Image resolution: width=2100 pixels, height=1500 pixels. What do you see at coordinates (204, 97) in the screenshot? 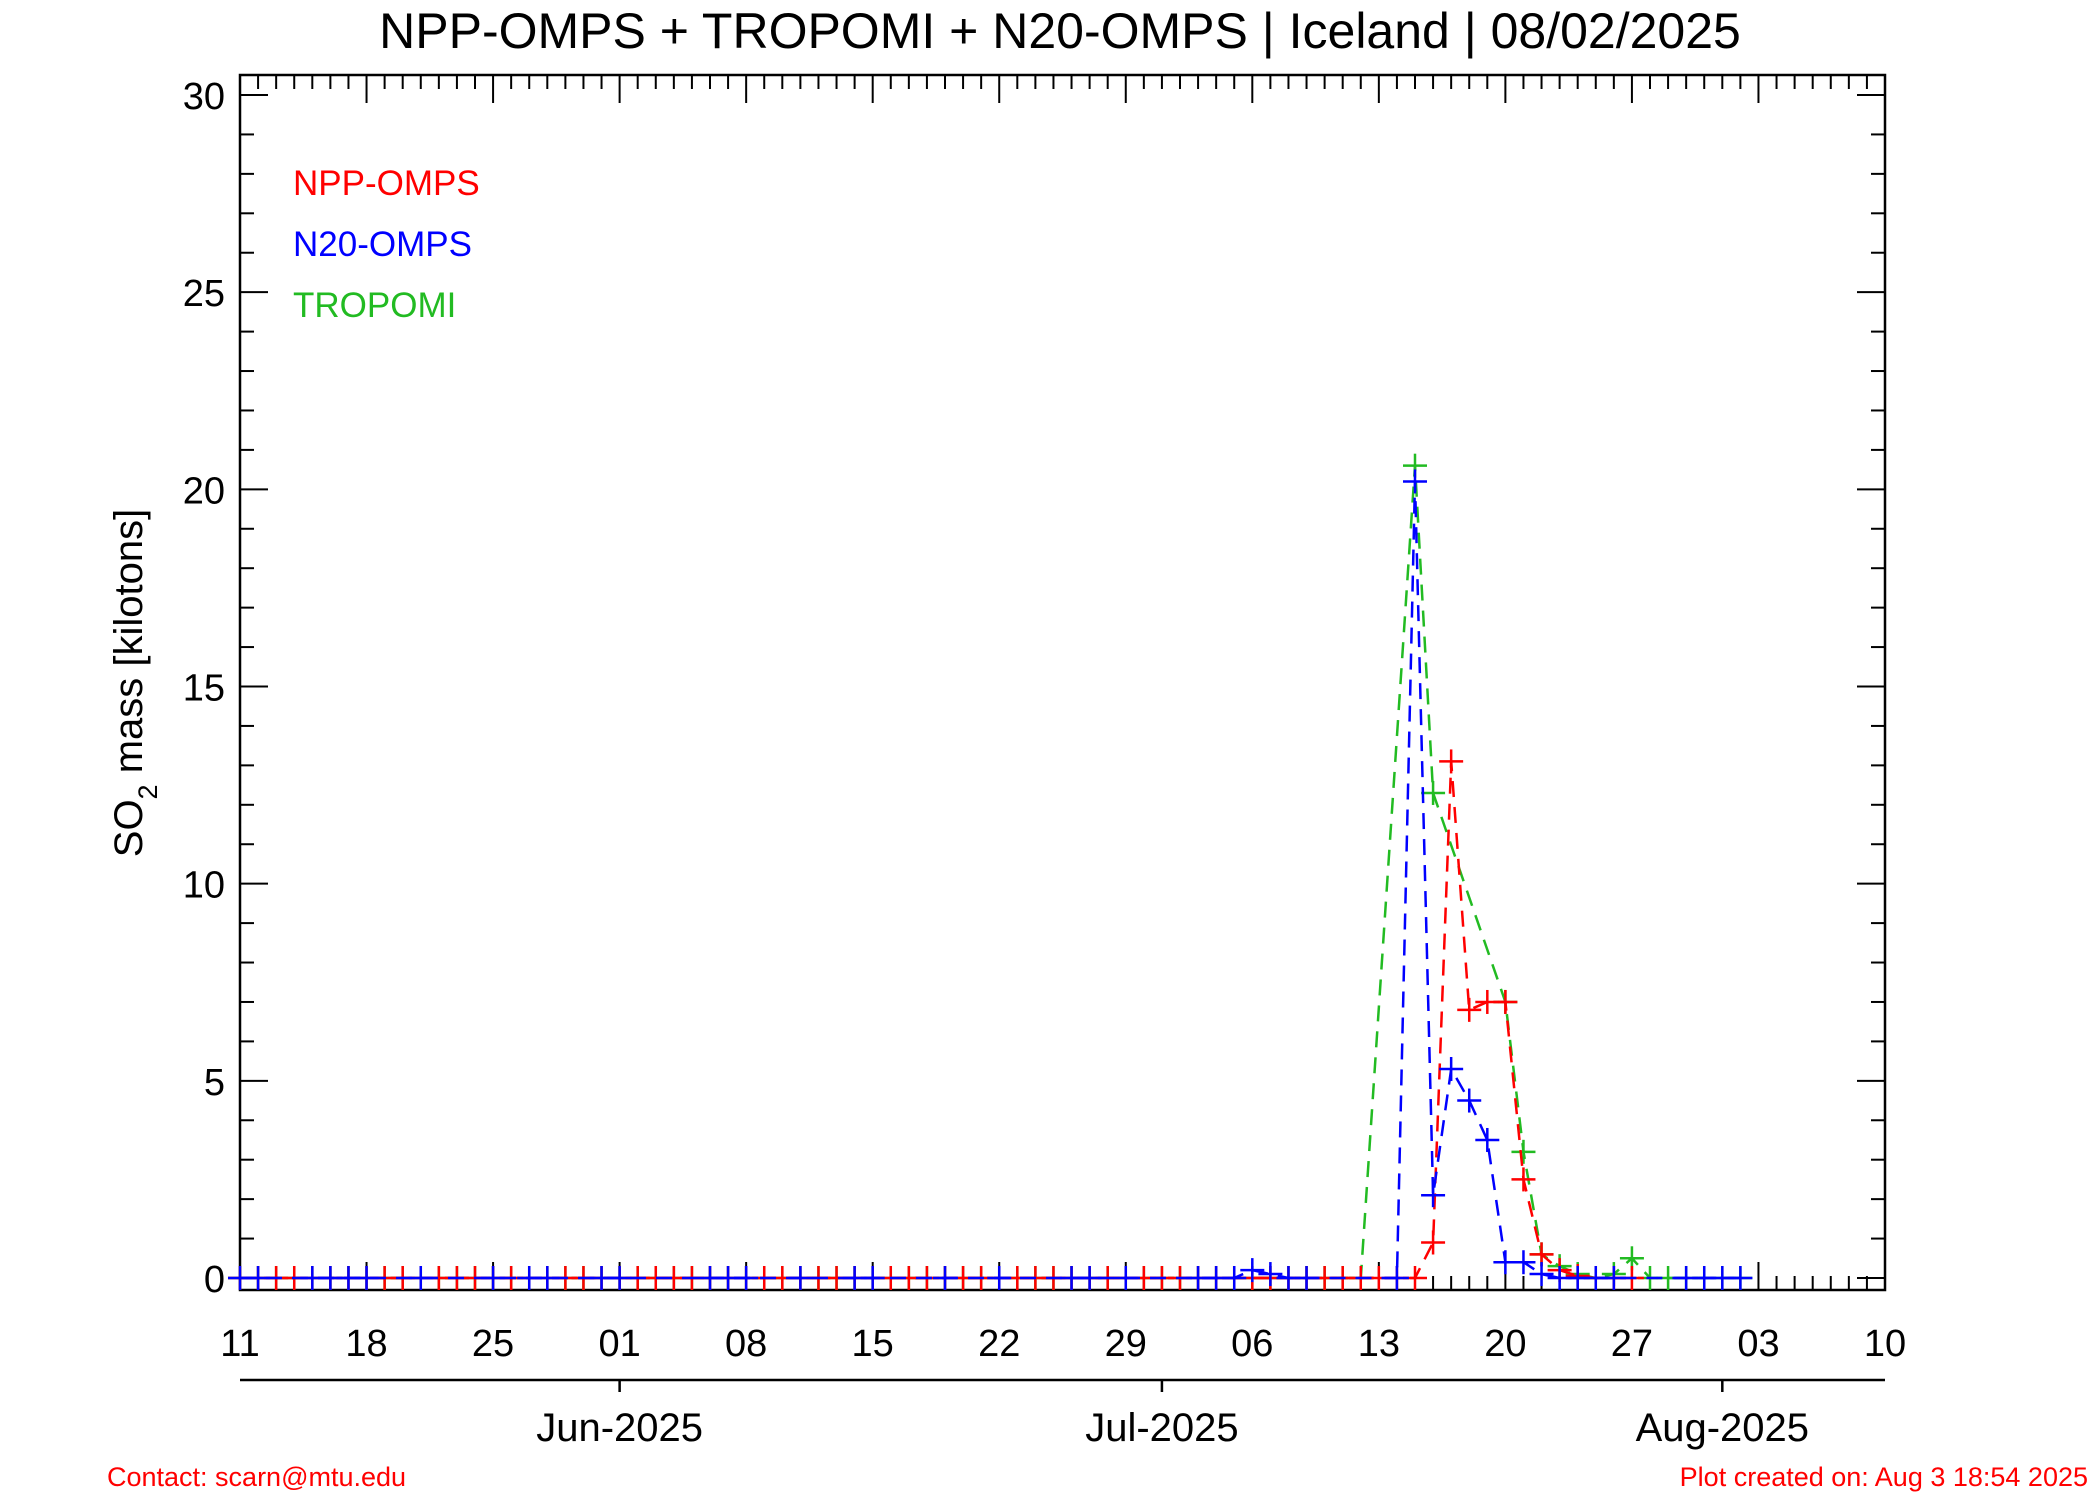
I see `y-tick-label: 30` at bounding box center [204, 97].